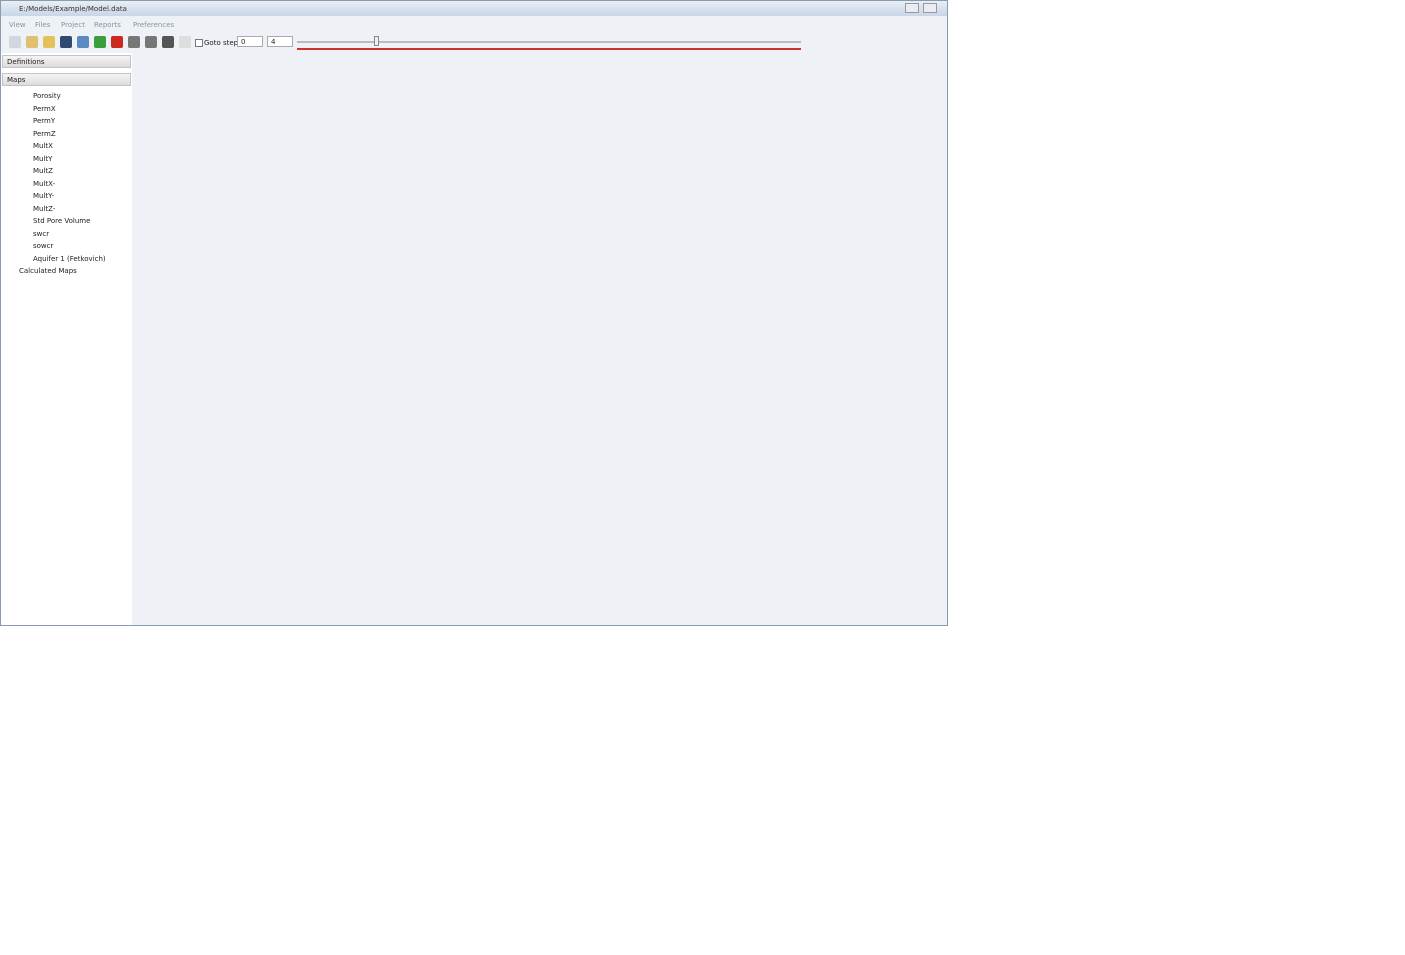  I want to click on menu-item: View, so click(17, 25).